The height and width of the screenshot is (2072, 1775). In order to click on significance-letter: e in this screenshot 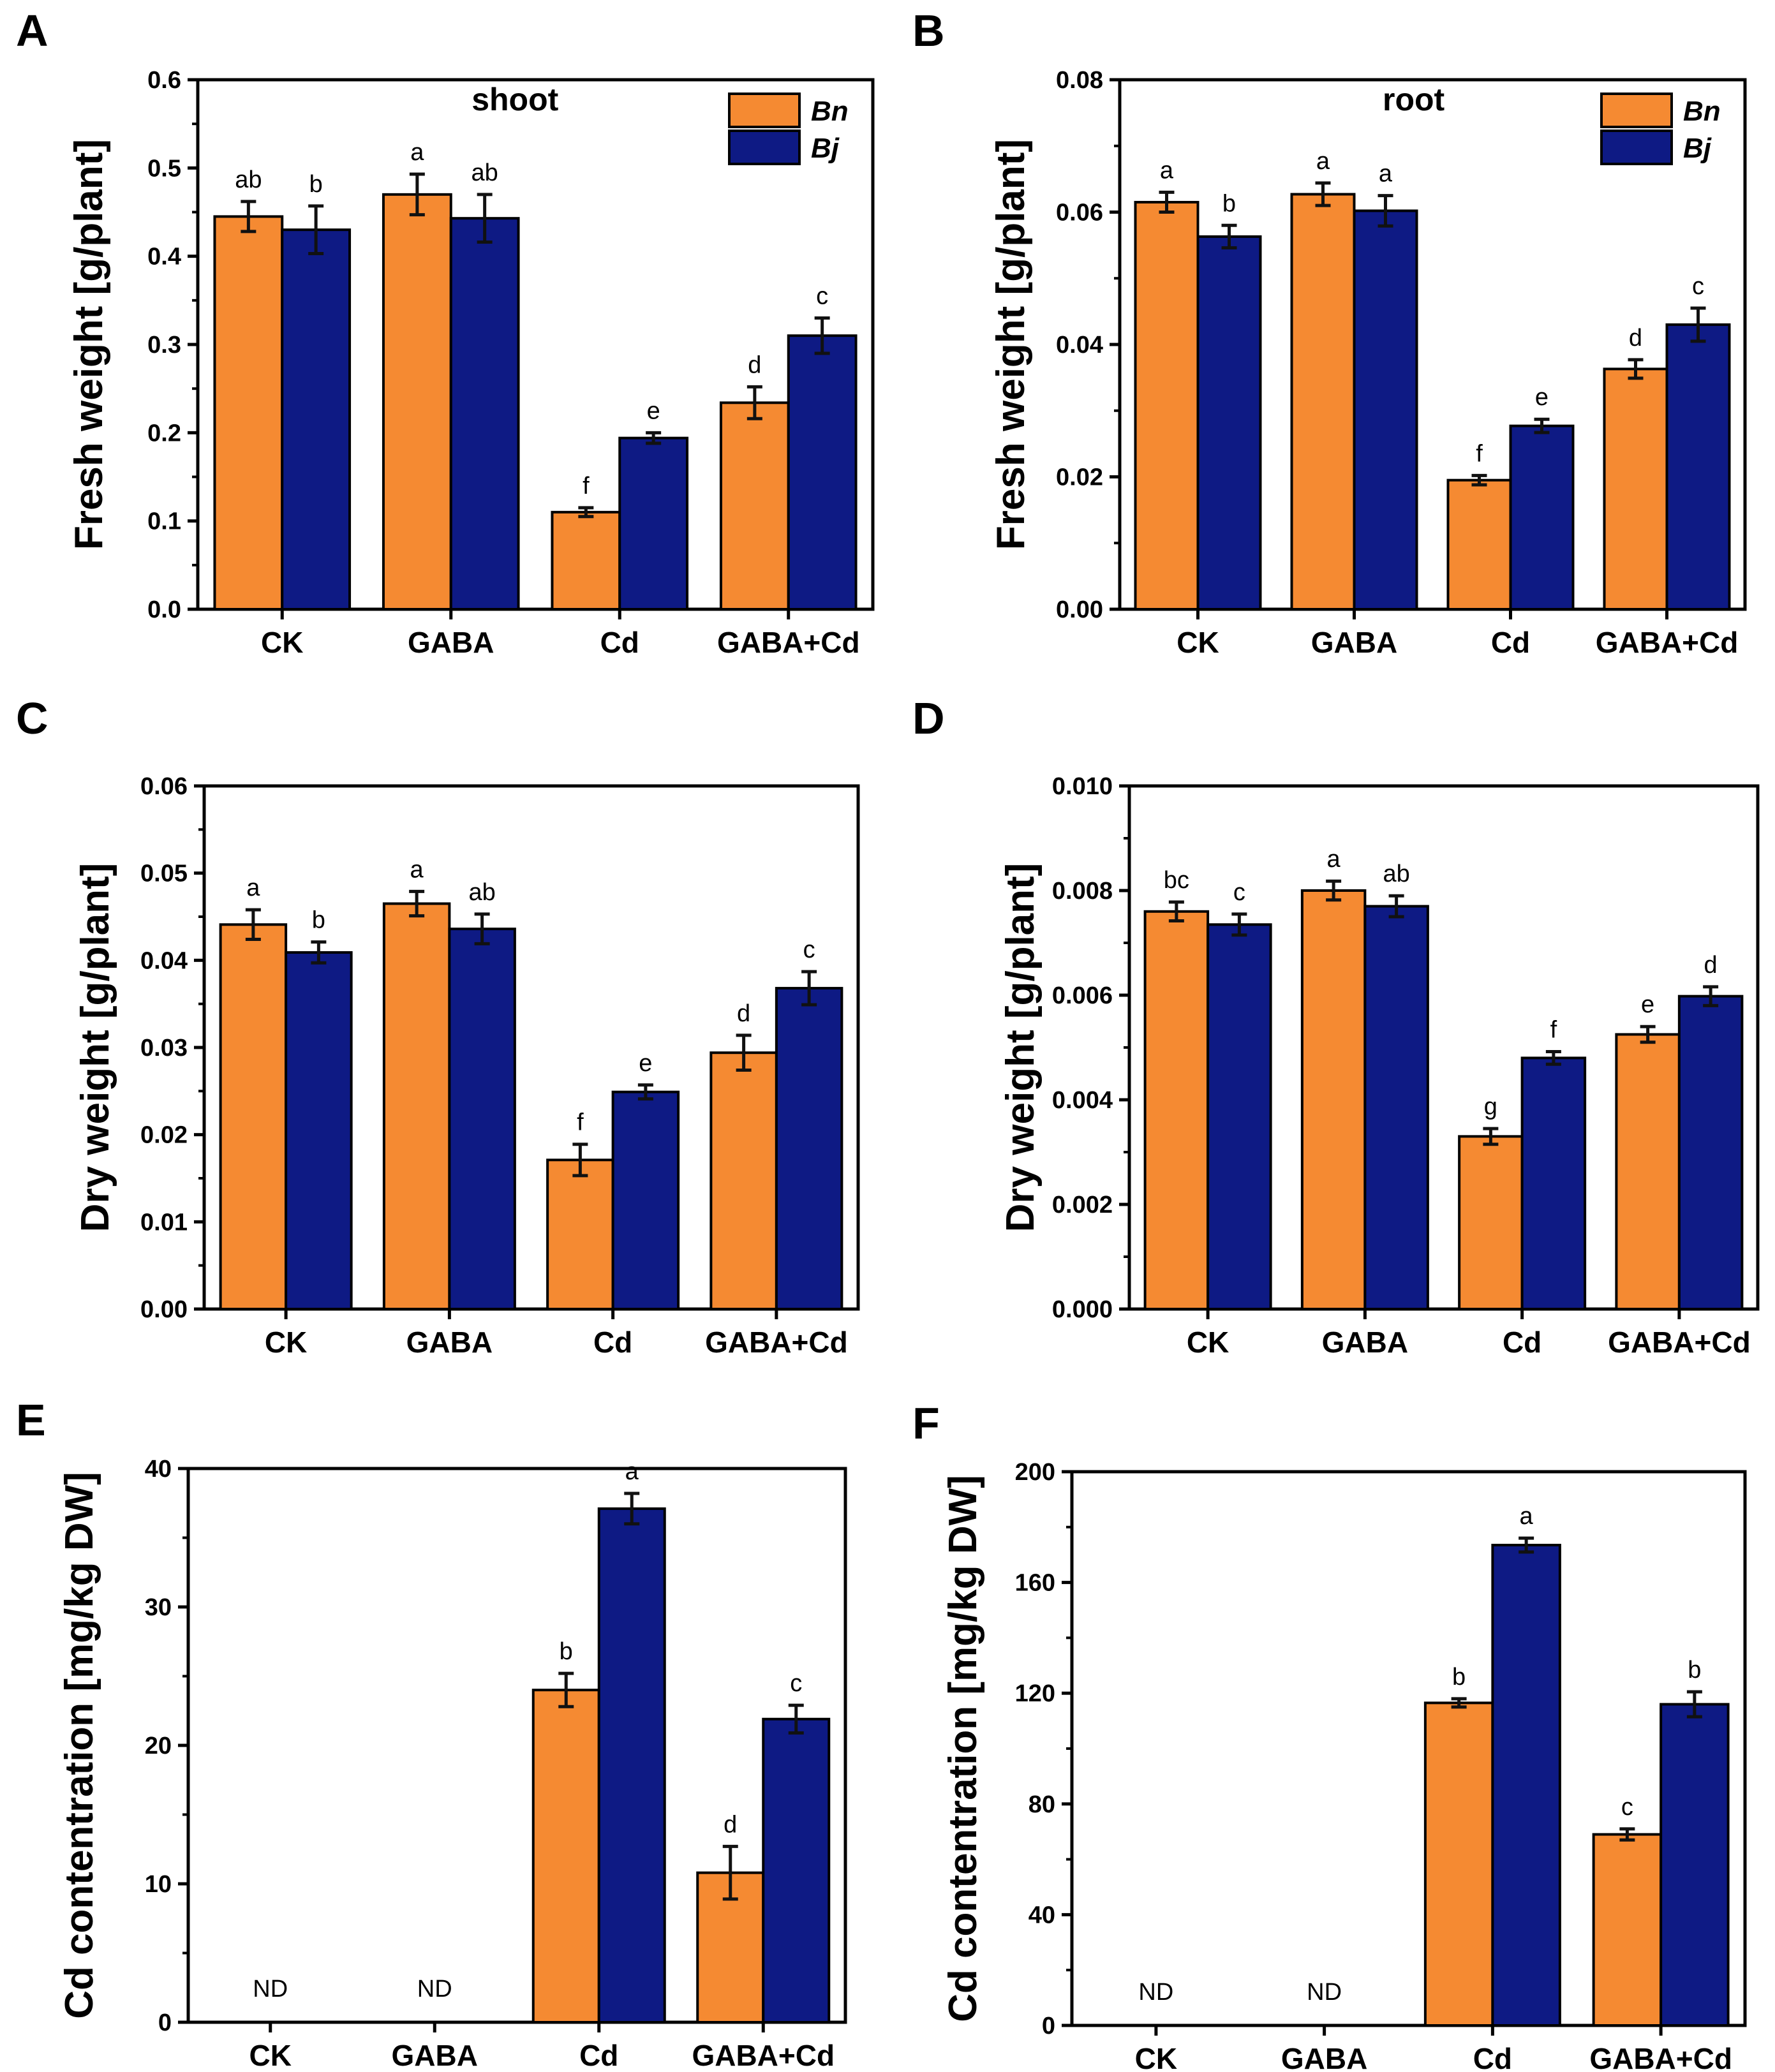, I will do `click(645, 1063)`.